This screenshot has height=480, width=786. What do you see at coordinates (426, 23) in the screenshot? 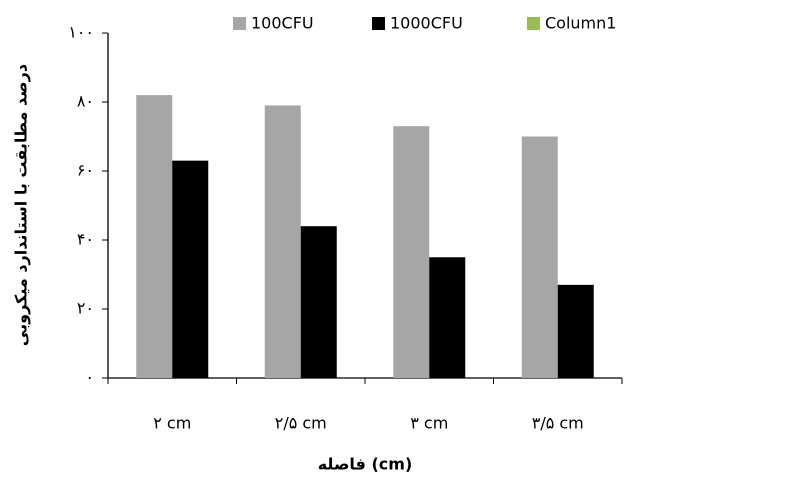
I see `legend-label: 1000CFU` at bounding box center [426, 23].